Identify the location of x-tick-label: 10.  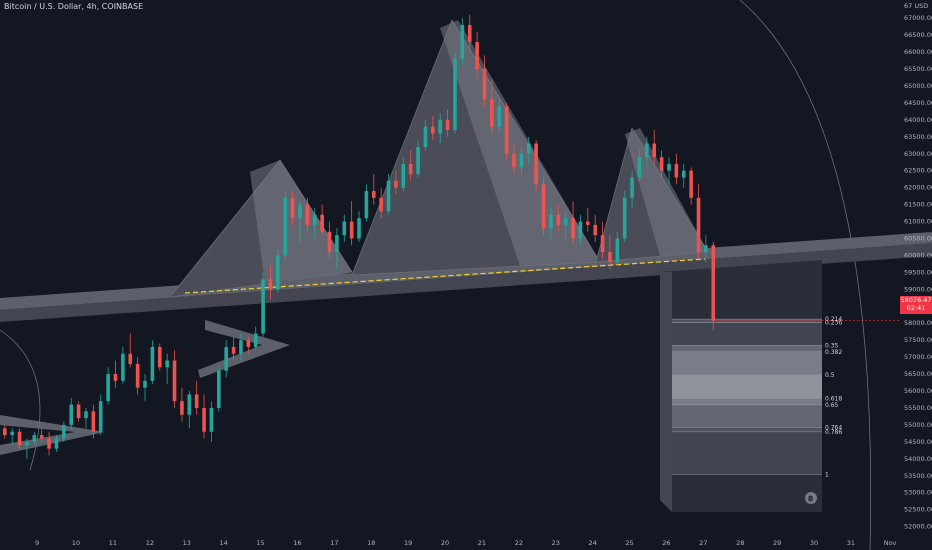
(76, 543).